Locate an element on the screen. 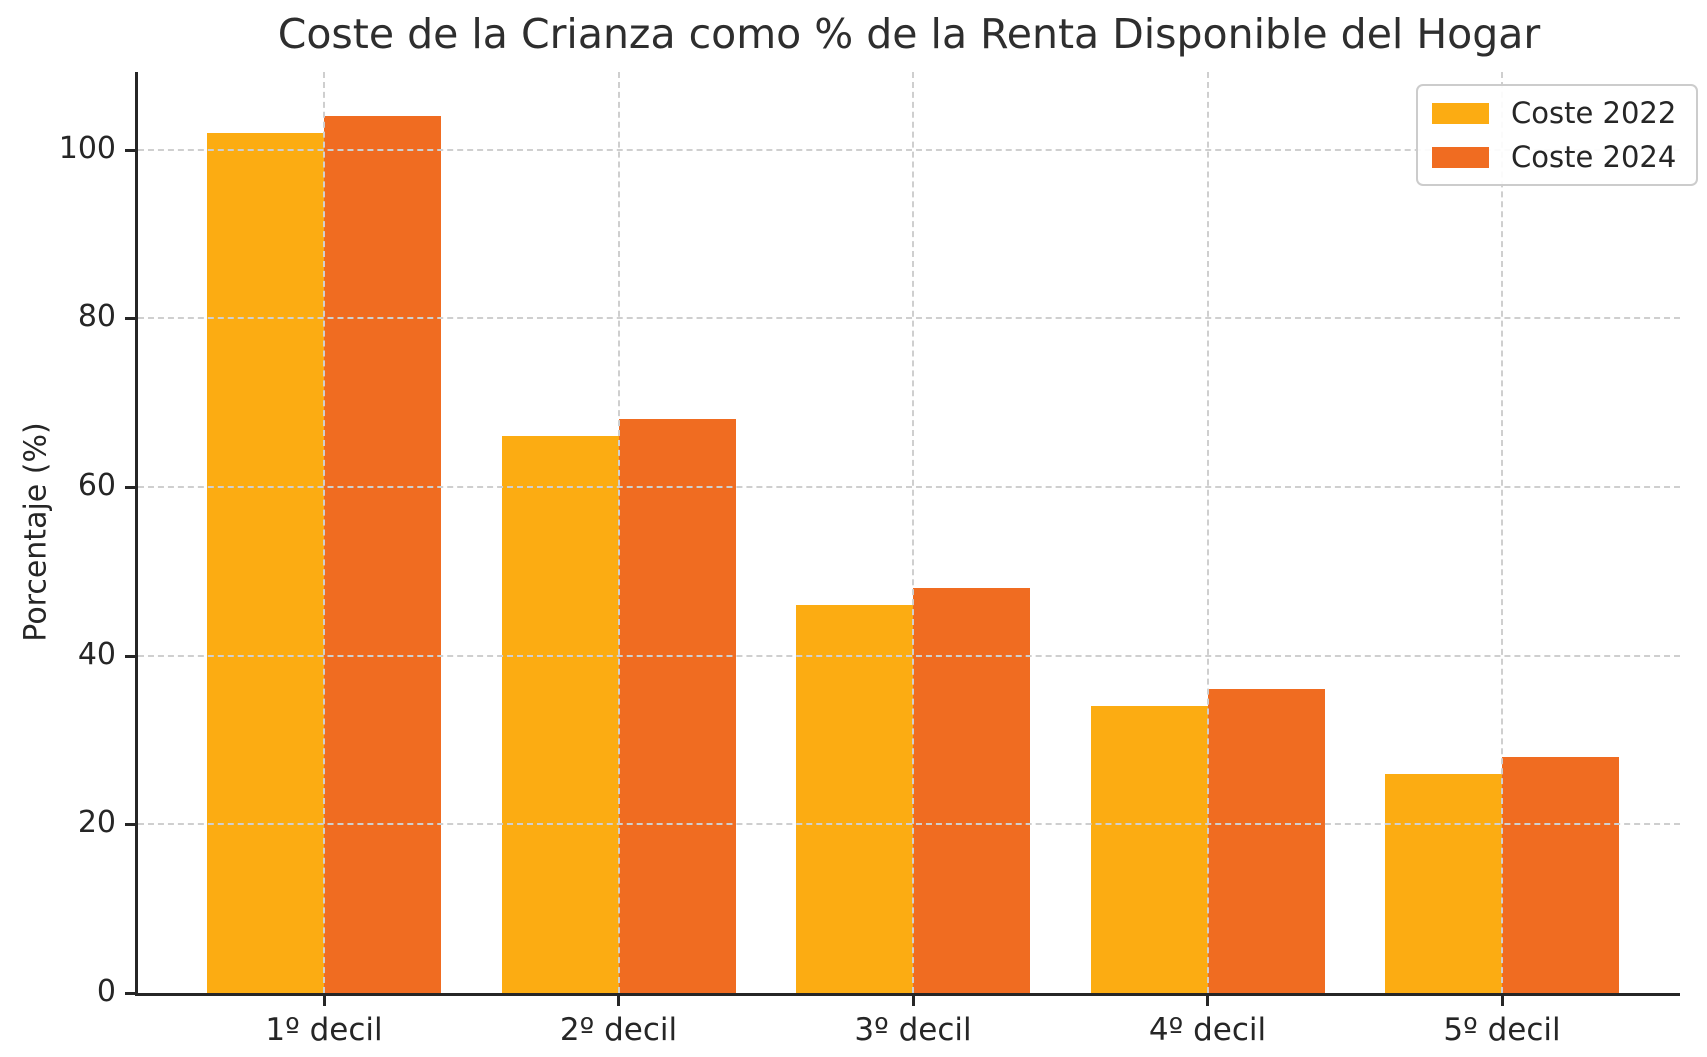 The height and width of the screenshot is (1057, 1707). x-tick-3º-decil is located at coordinates (913, 1001).